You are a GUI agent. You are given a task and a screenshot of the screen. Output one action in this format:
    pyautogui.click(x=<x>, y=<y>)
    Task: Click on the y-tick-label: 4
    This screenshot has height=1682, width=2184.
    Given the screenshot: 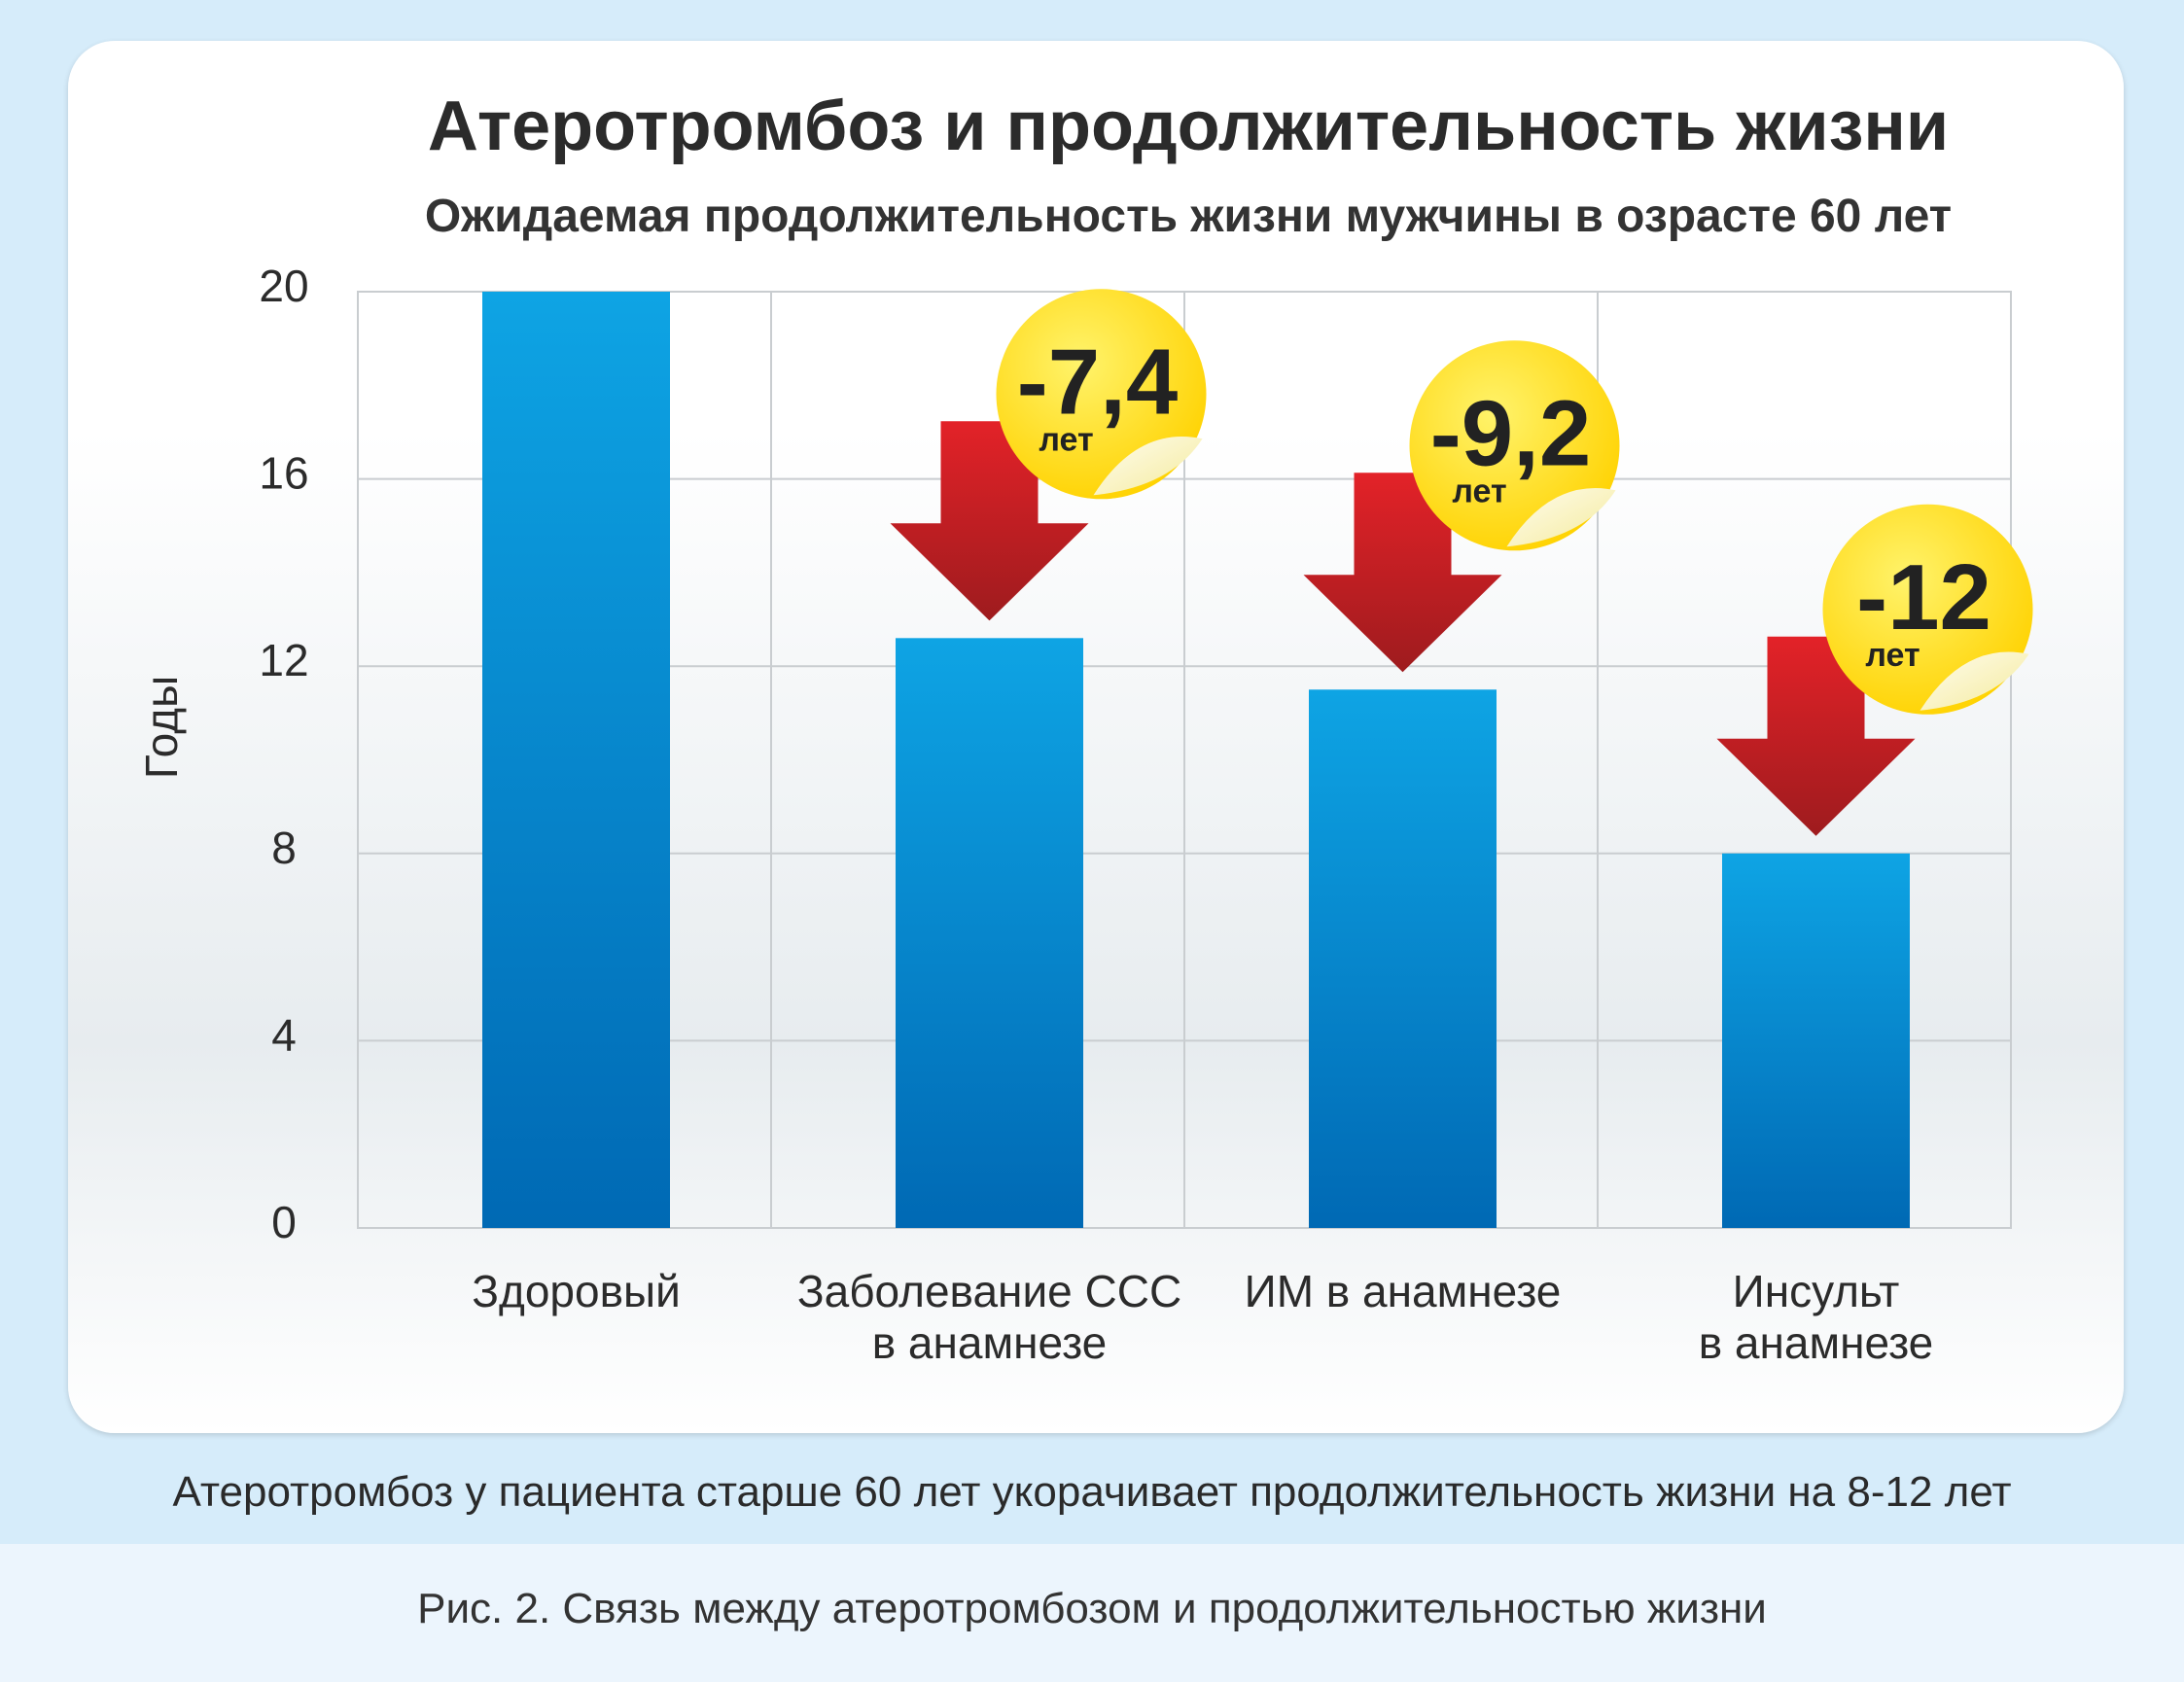 What is the action you would take?
    pyautogui.click(x=284, y=1035)
    